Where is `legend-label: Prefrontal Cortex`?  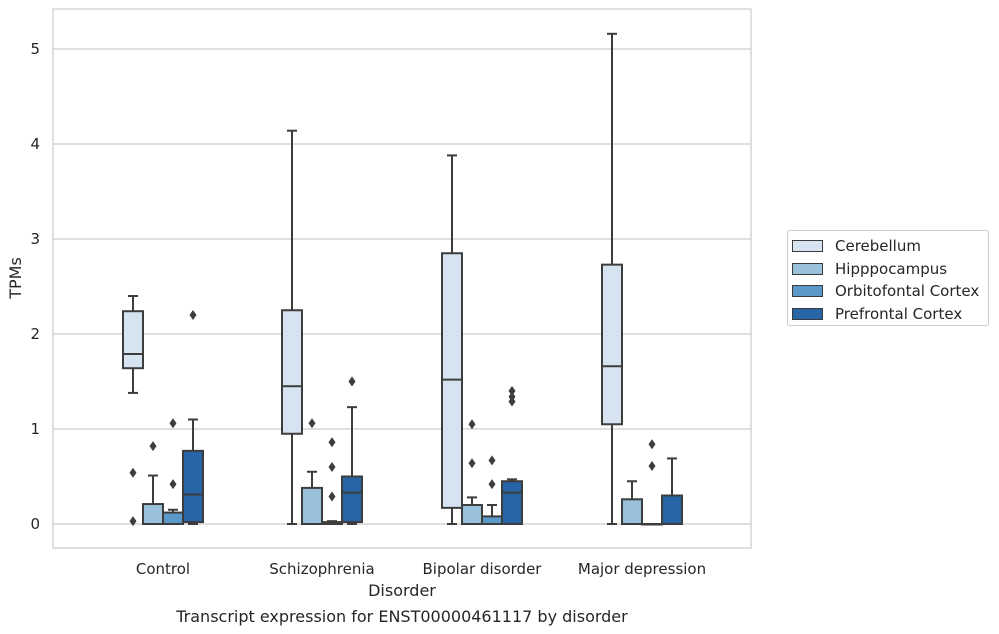
legend-label: Prefrontal Cortex is located at coordinates (899, 313).